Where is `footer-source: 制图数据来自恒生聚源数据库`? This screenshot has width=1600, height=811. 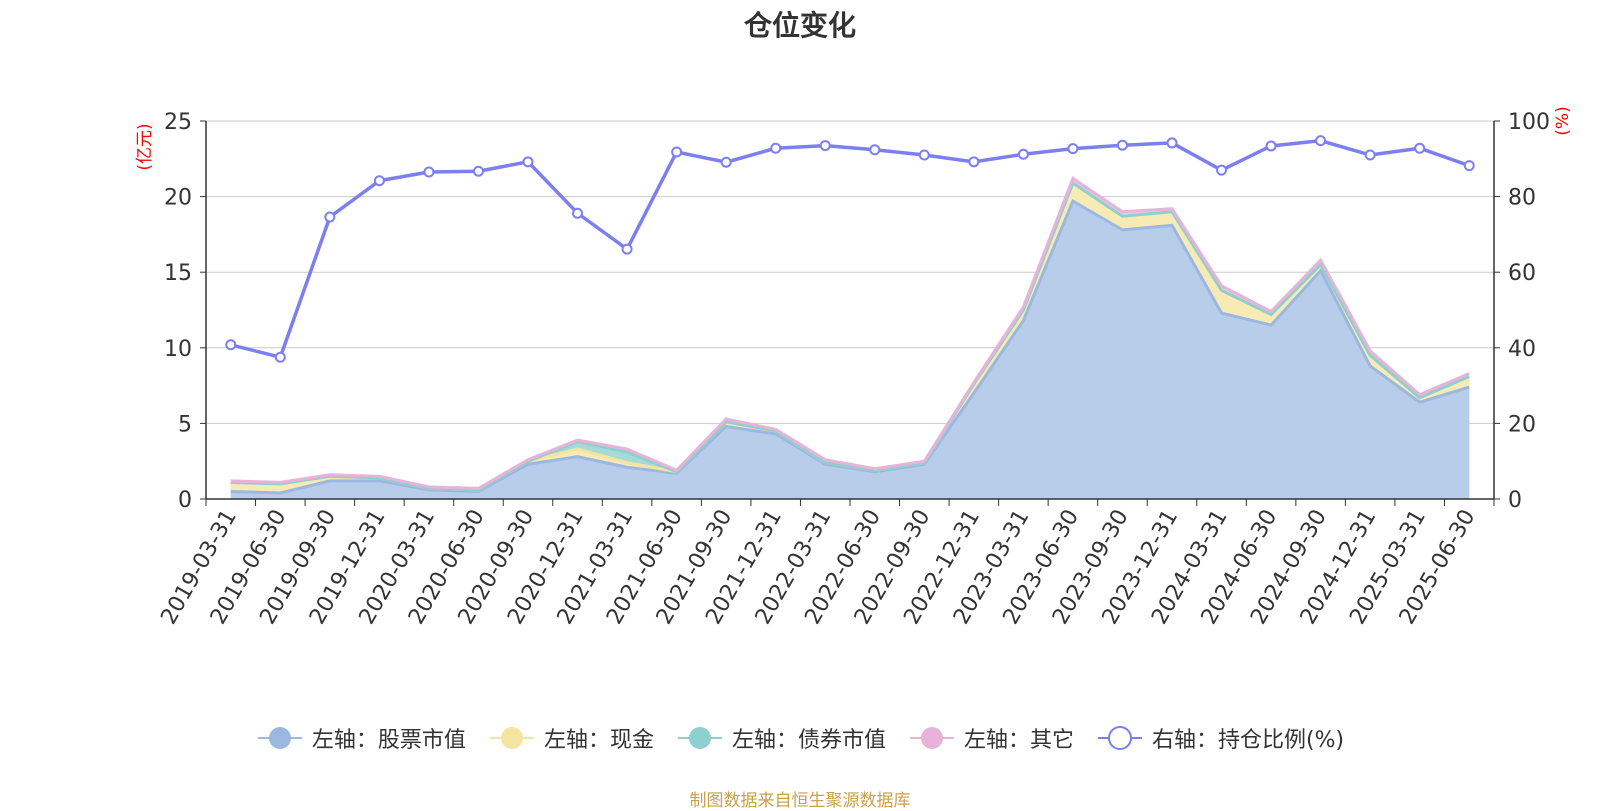 footer-source: 制图数据来自恒生聚源数据库 is located at coordinates (800, 801).